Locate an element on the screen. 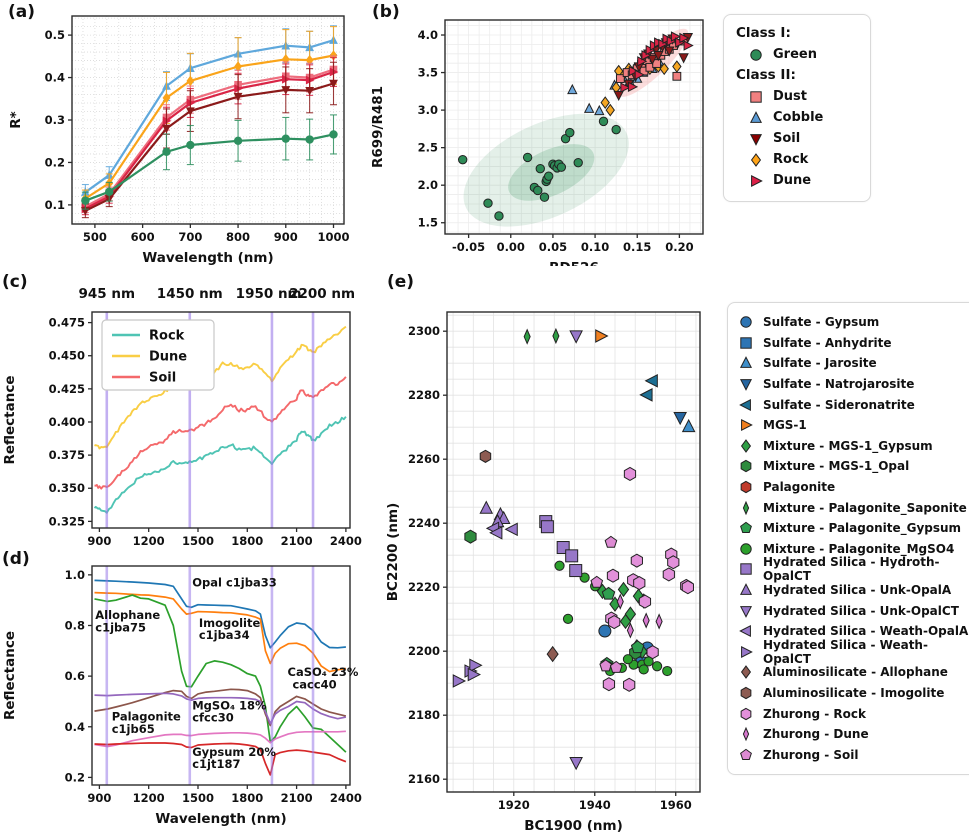  svg-text: 0.400 is located at coordinates (67, 422).